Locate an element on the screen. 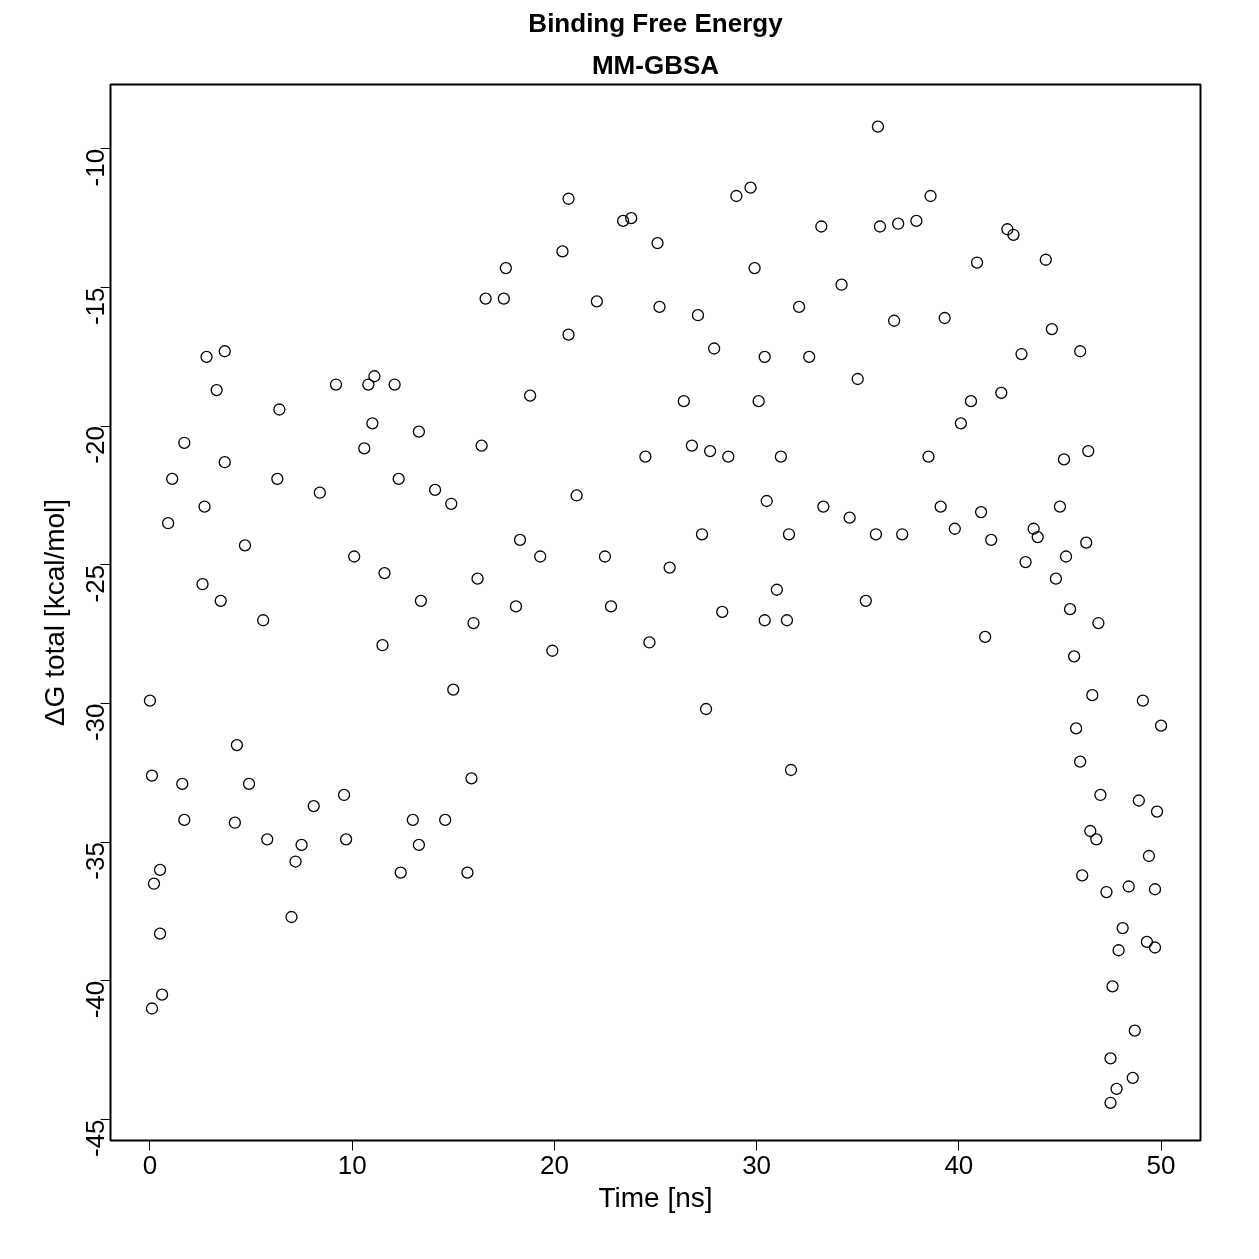  y-tick-label: -45 is located at coordinates (95, 1138).